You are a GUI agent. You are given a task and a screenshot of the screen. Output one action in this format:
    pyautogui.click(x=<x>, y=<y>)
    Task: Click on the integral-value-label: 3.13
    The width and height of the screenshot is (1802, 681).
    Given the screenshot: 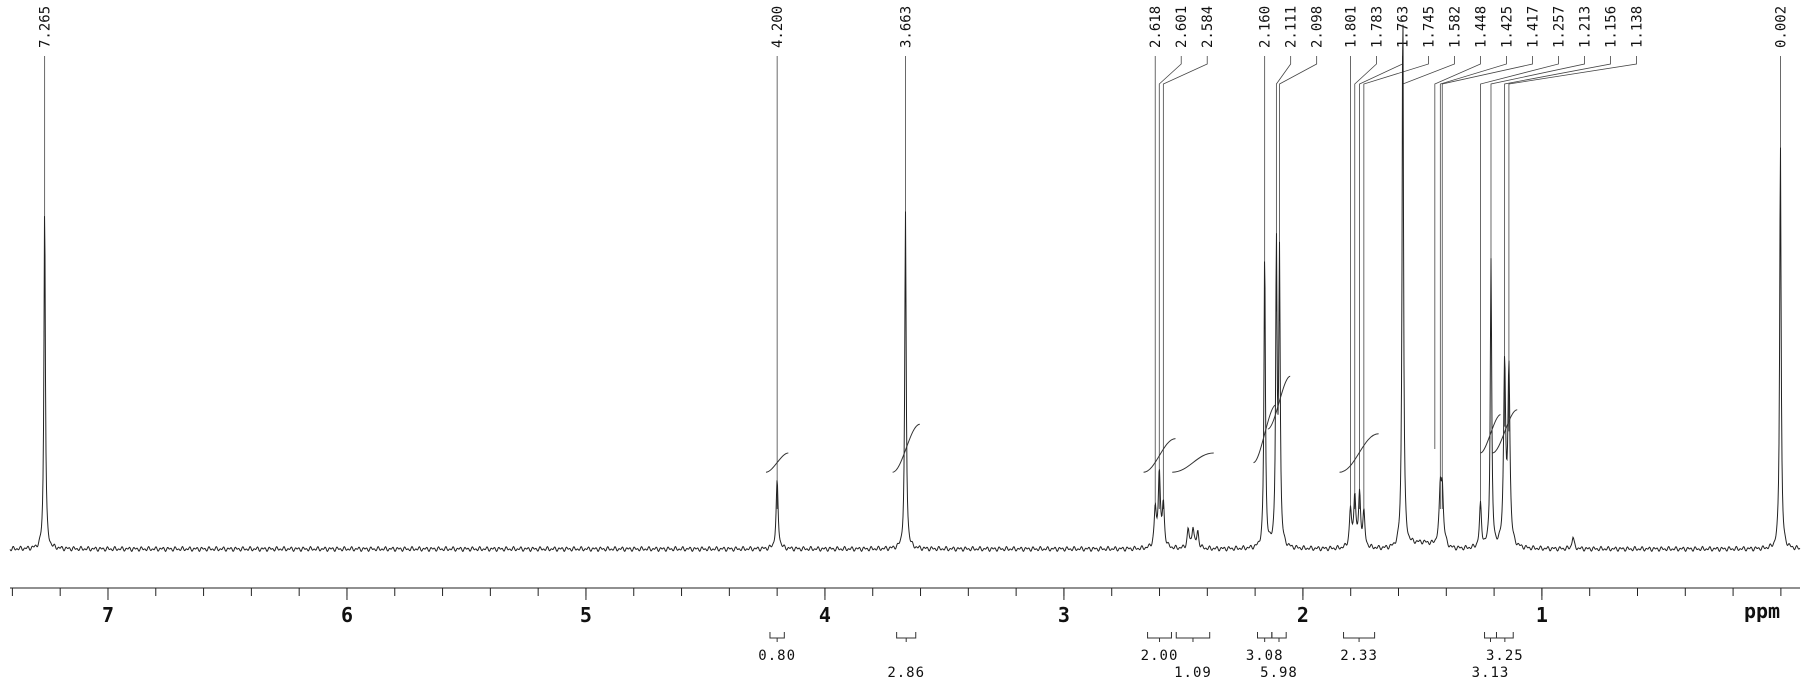 What is the action you would take?
    pyautogui.click(x=1491, y=673)
    